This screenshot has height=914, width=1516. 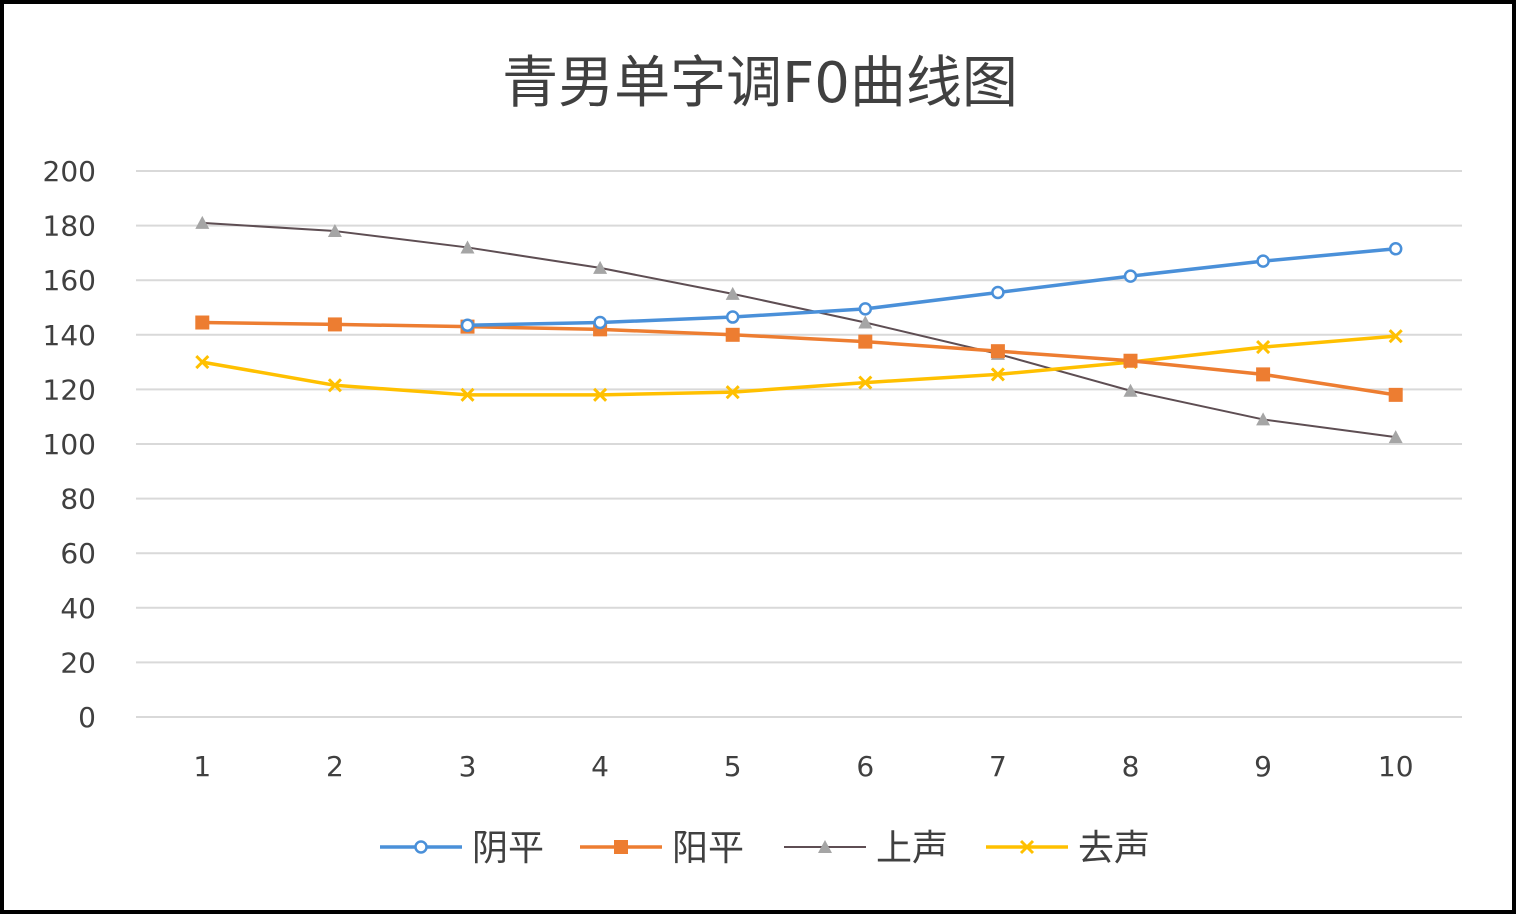 I want to click on x-tick-label: 7, so click(x=998, y=766).